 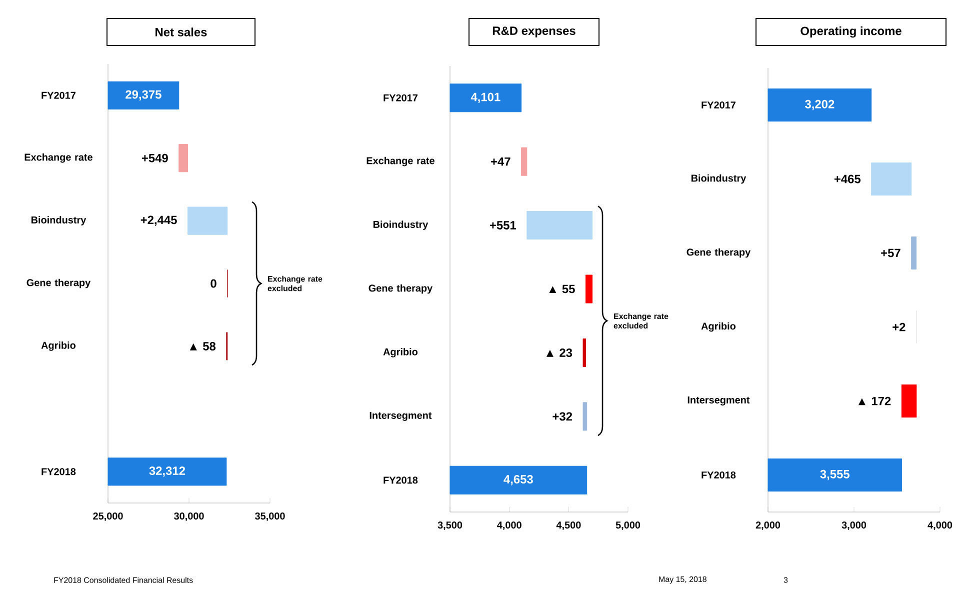 What do you see at coordinates (108, 517) in the screenshot?
I see `x-tick-label: 25,000` at bounding box center [108, 517].